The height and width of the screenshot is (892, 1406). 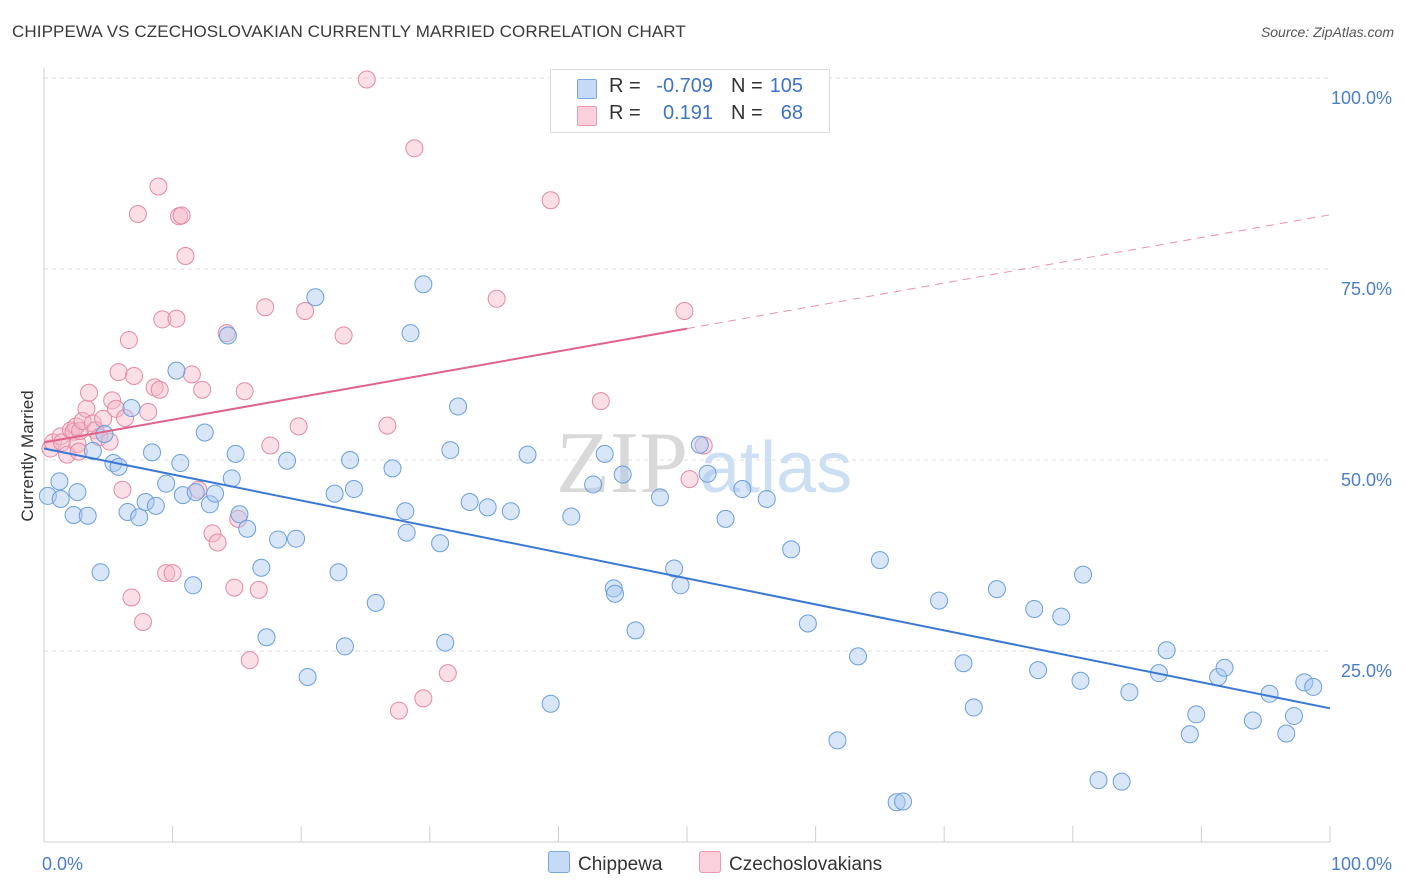 I want to click on bottom-legend-label-czech: Czechoslovakians, so click(x=806, y=864).